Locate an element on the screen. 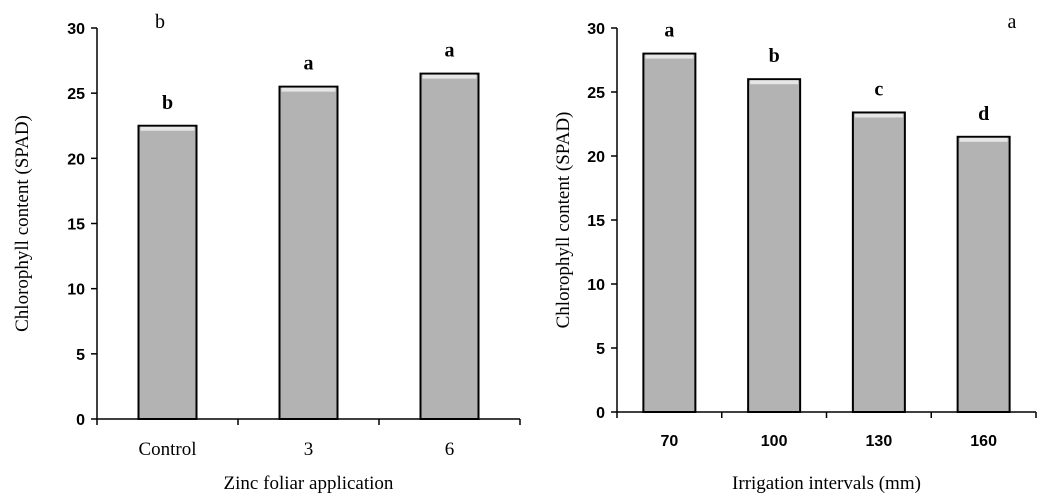  x-tick-label: Control is located at coordinates (167, 449).